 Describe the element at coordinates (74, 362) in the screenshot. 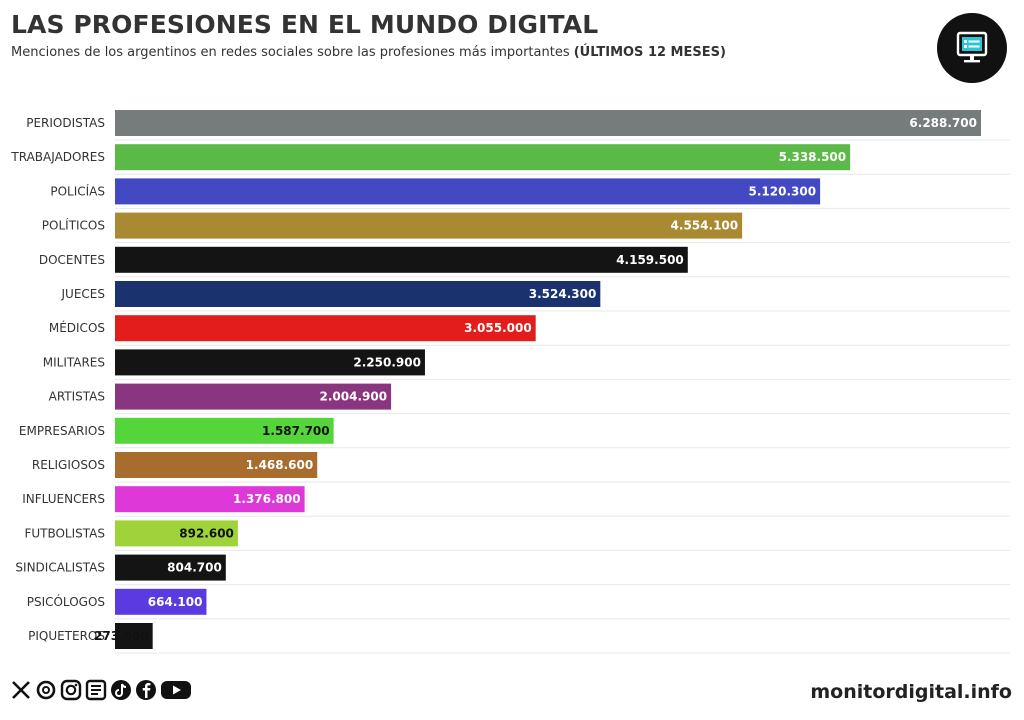

I see `category-label: MILITARES` at that location.